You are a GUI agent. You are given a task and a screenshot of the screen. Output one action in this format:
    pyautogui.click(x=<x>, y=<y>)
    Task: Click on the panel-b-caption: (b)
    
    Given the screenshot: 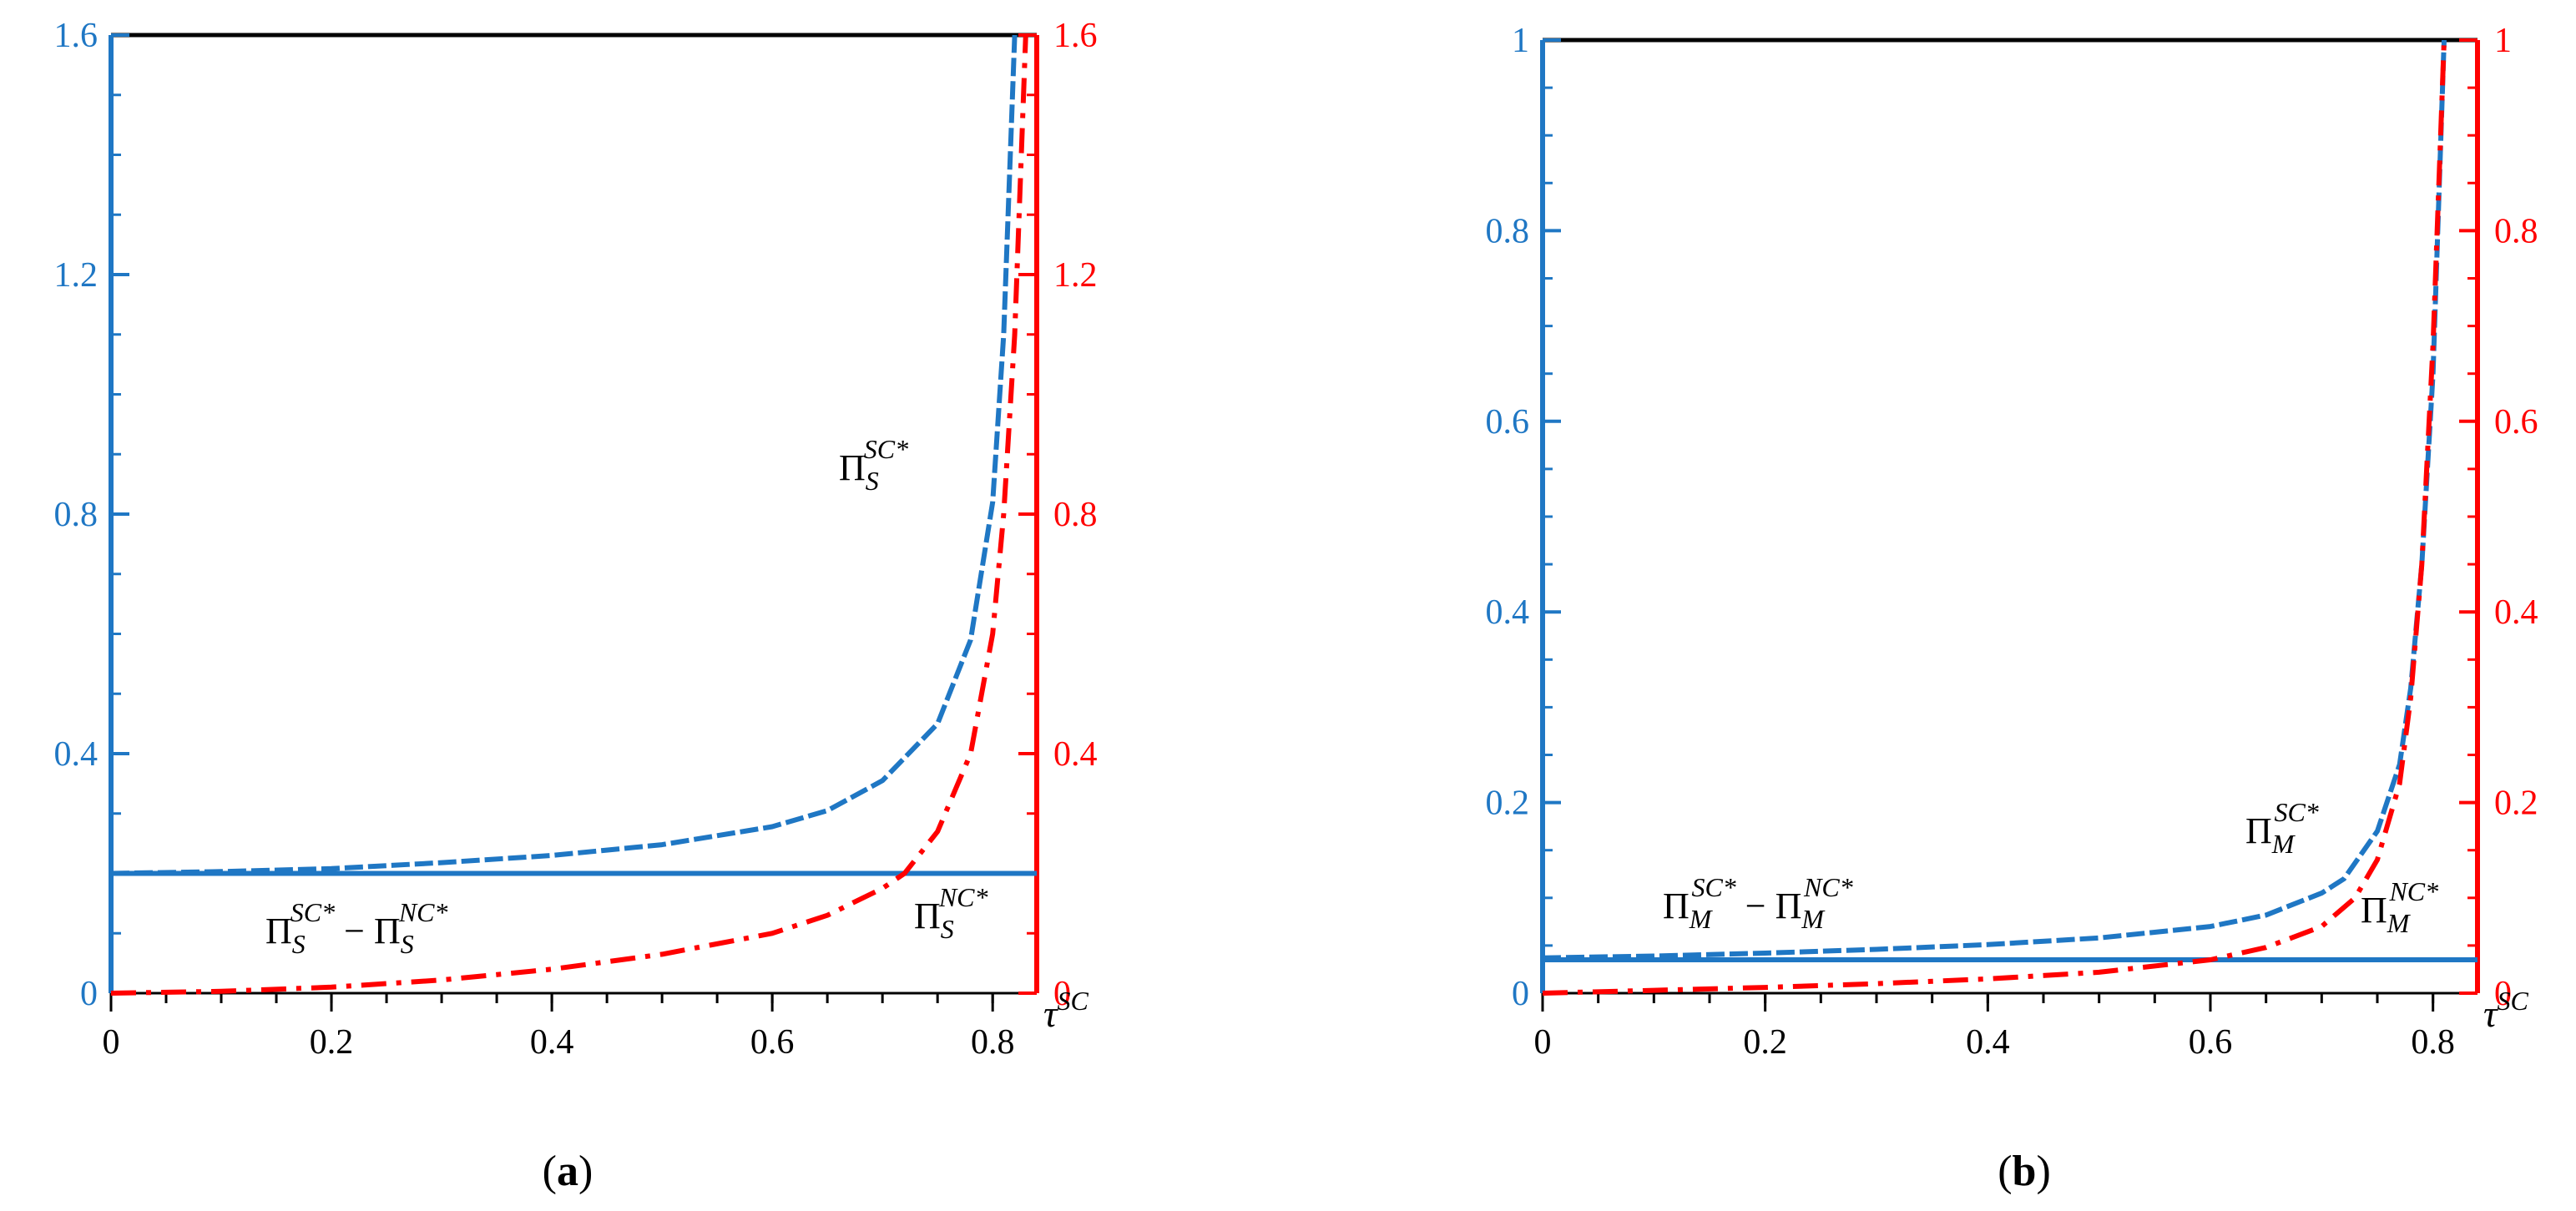 What is the action you would take?
    pyautogui.click(x=2024, y=1172)
    